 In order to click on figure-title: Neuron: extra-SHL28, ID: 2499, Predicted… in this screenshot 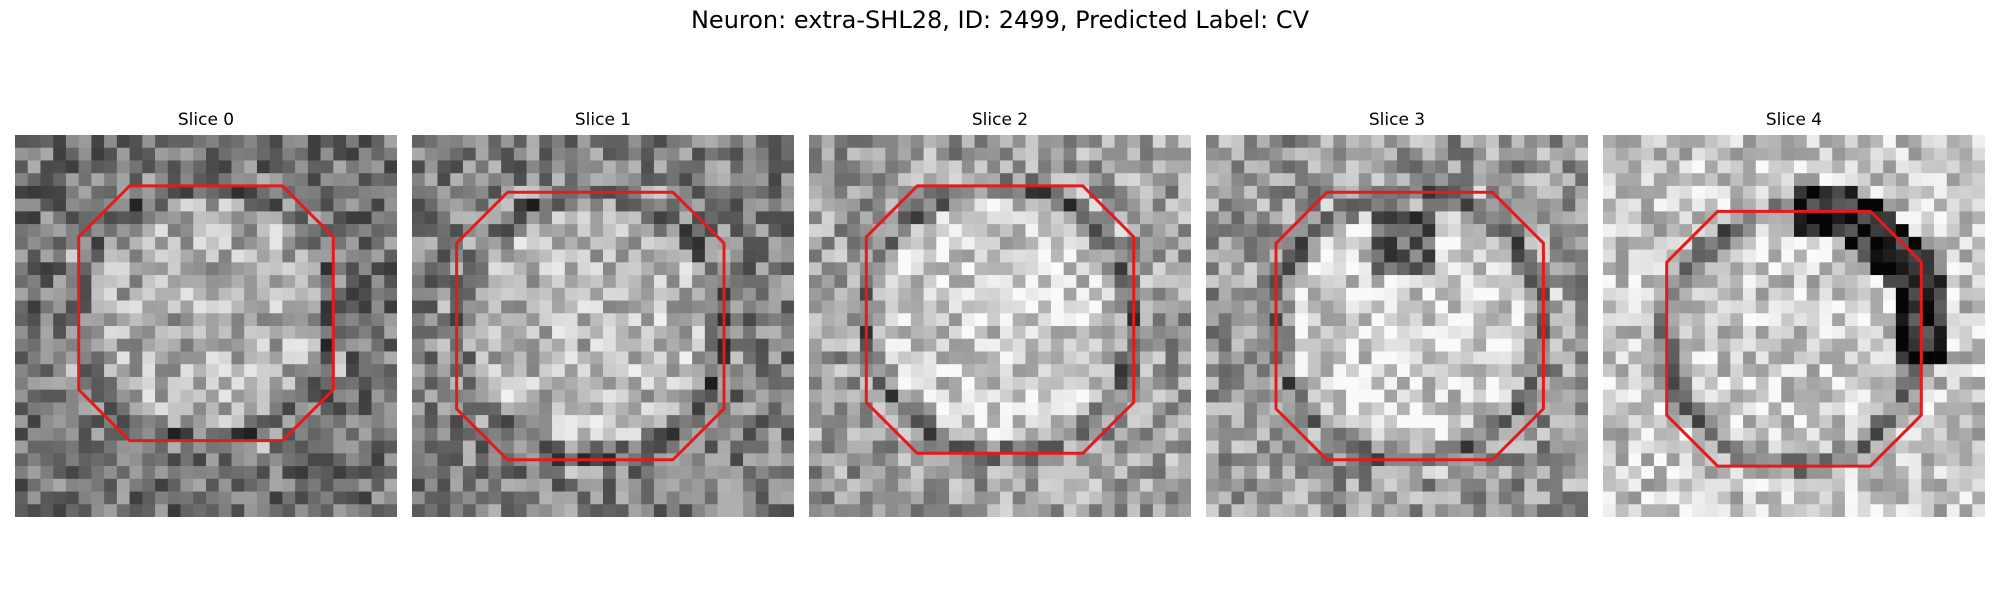, I will do `click(1000, 20)`.